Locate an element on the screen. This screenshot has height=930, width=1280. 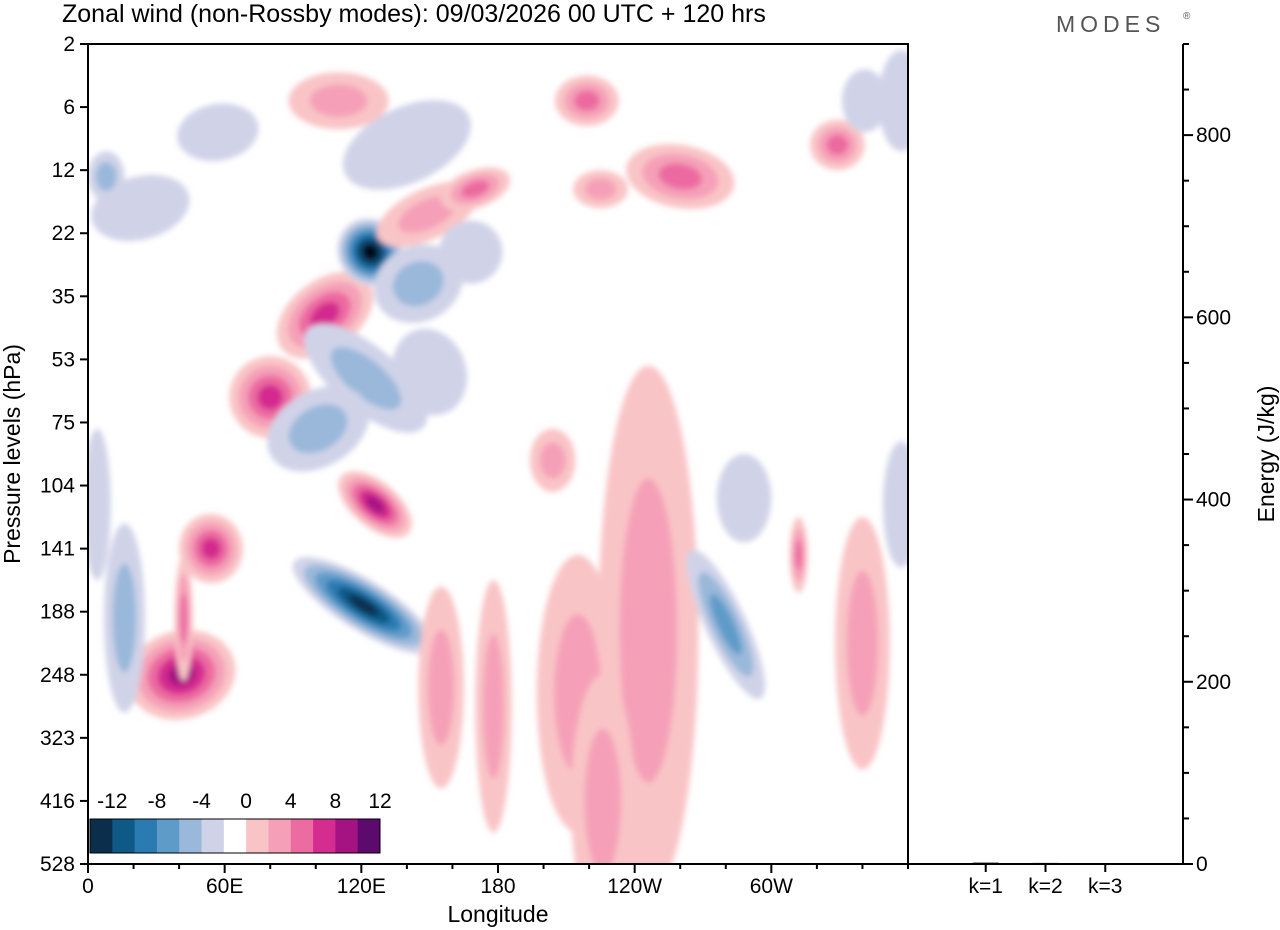
longitude-tick-label: 60E is located at coordinates (224, 886).